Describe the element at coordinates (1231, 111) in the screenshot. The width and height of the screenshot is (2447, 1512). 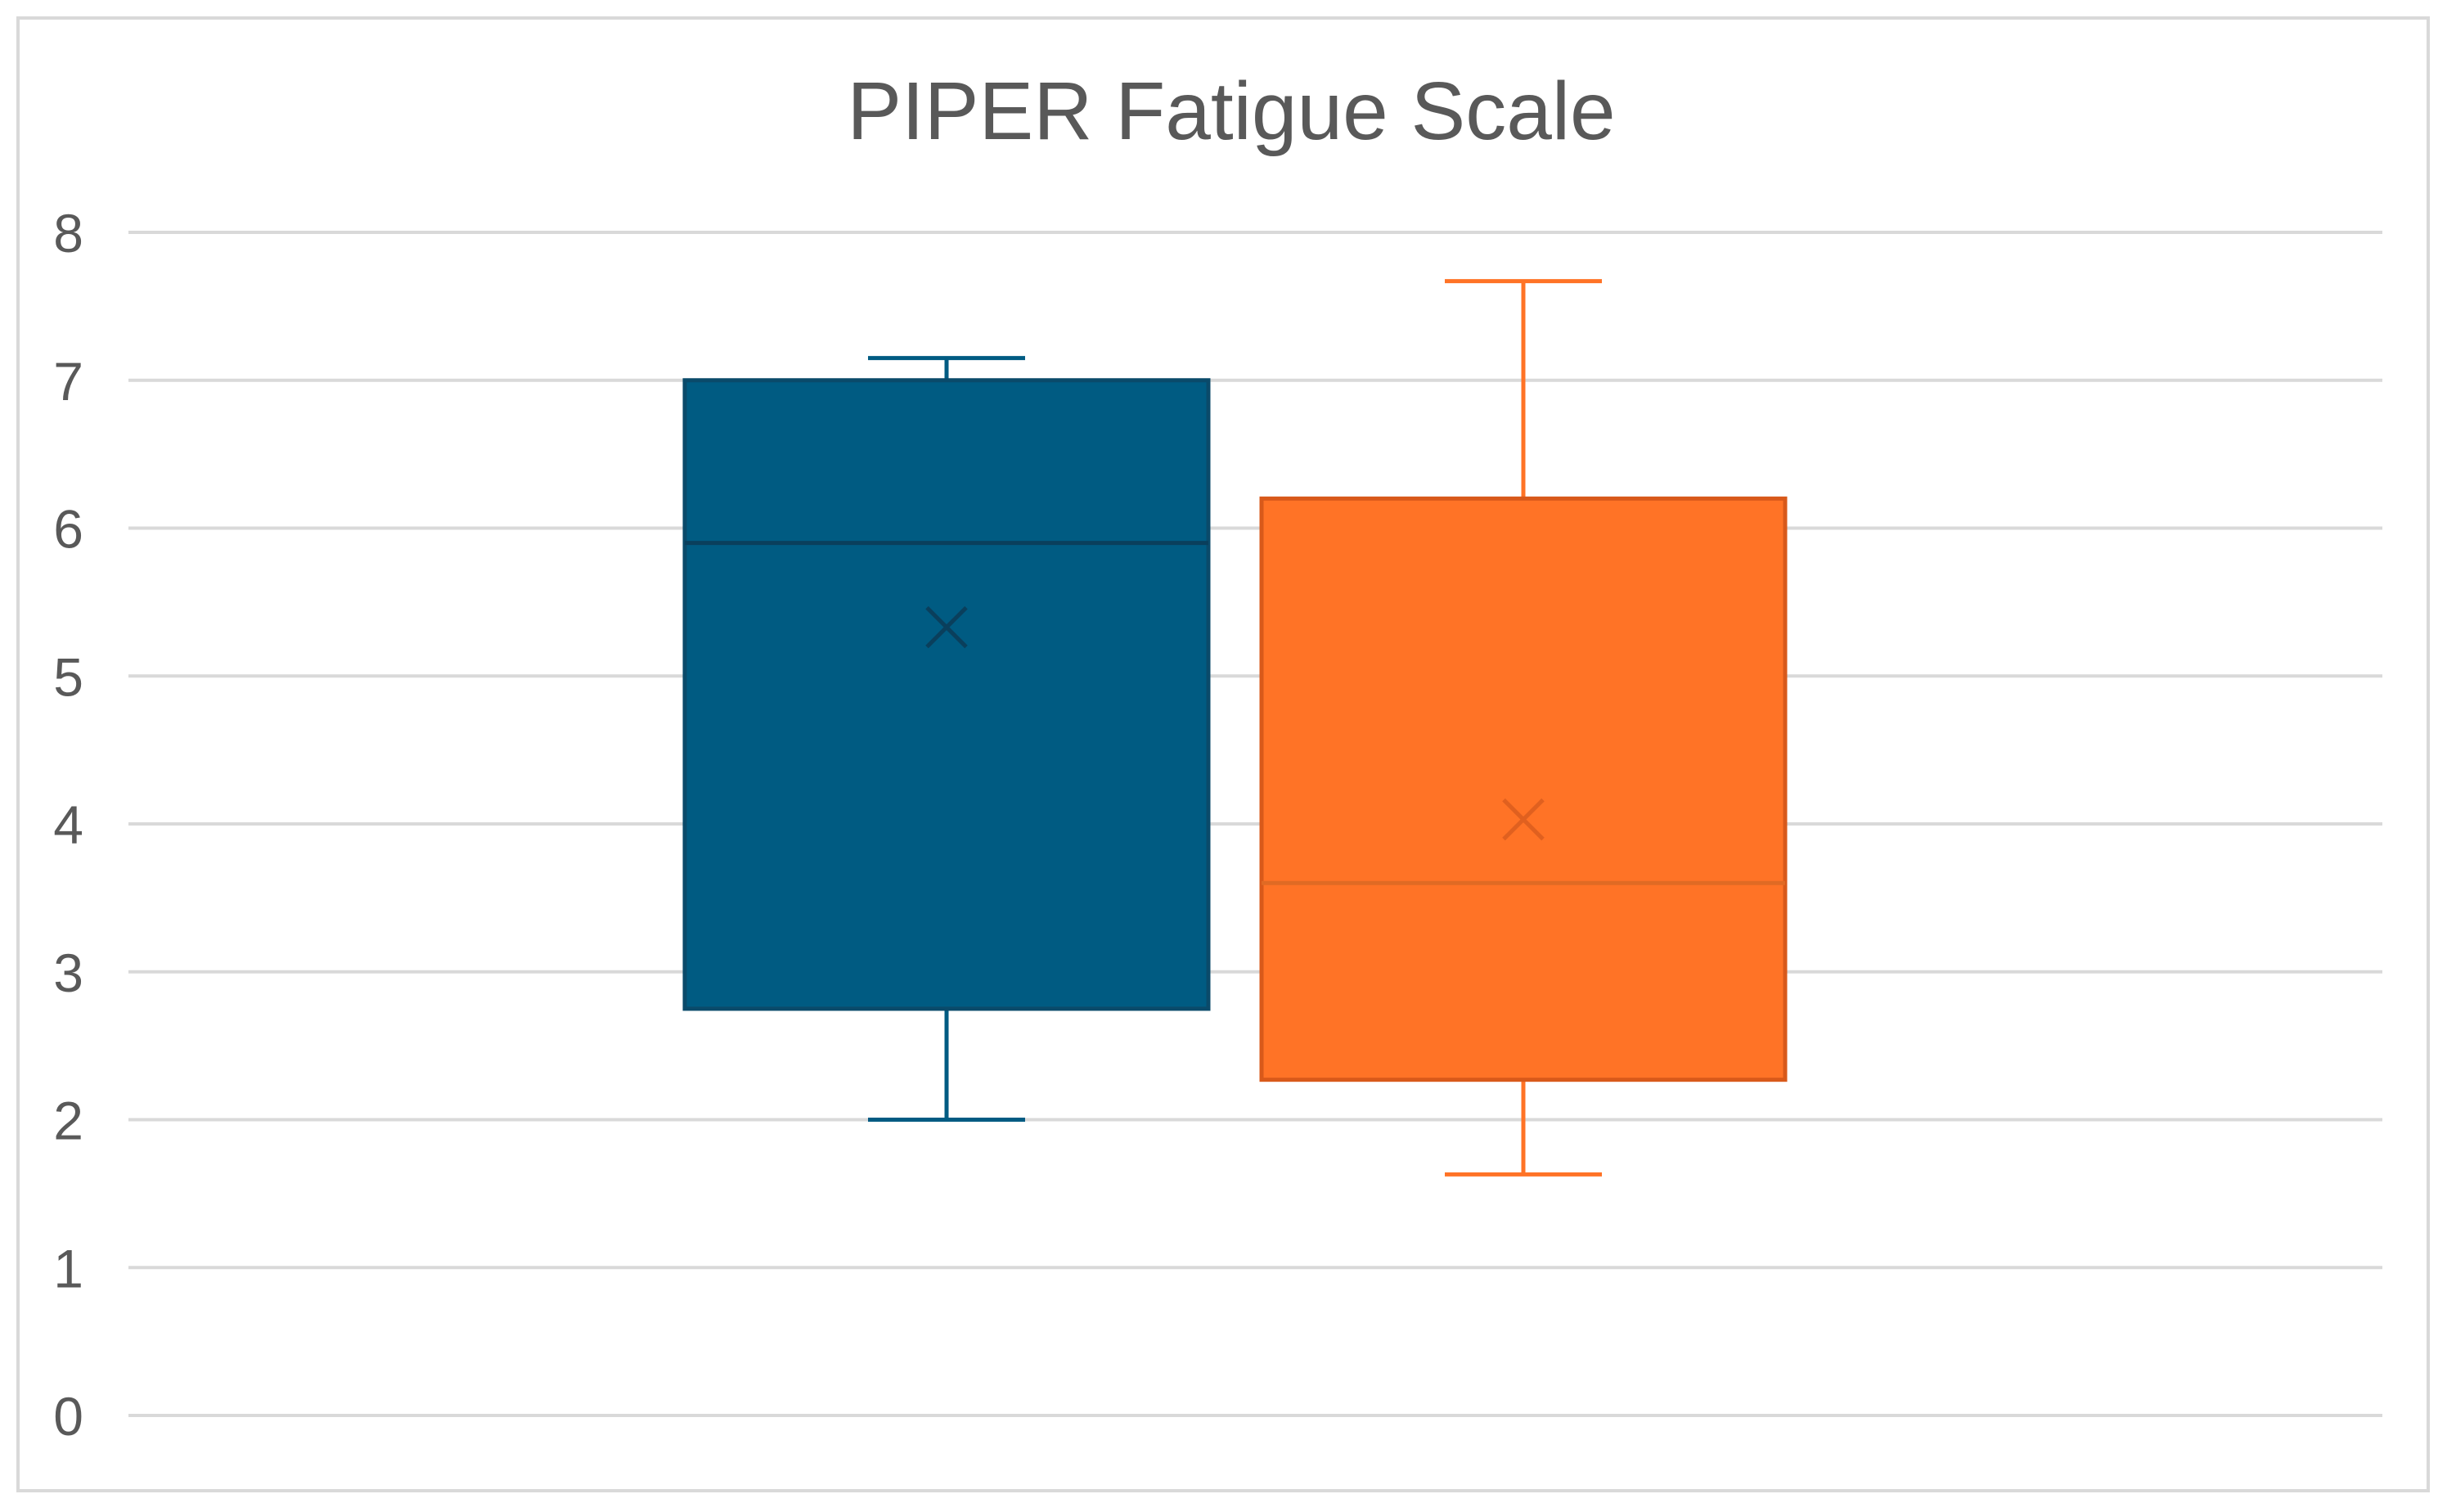
I see `chart-title: PIPER Fatigue Scale` at that location.